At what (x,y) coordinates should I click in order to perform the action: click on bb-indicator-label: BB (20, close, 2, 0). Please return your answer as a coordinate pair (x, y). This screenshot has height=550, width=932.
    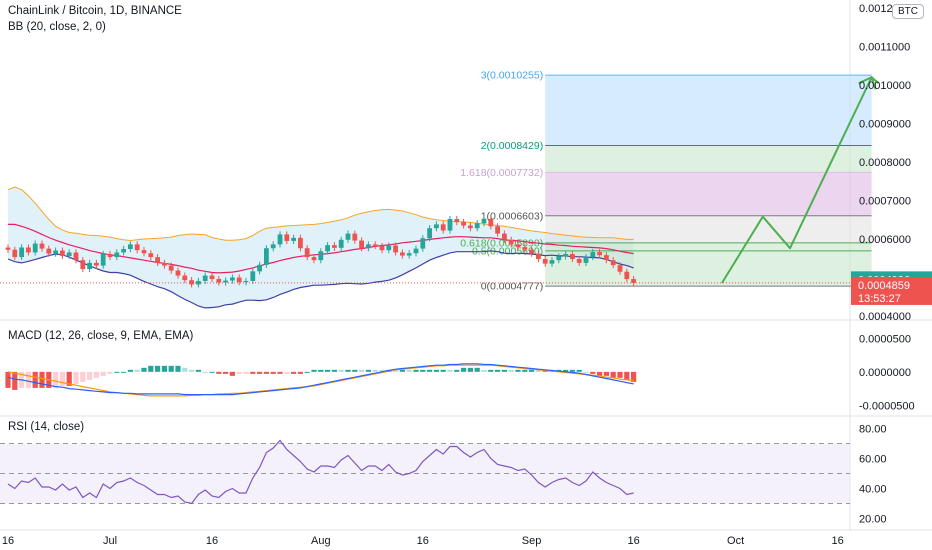
    Looking at the image, I should click on (57, 27).